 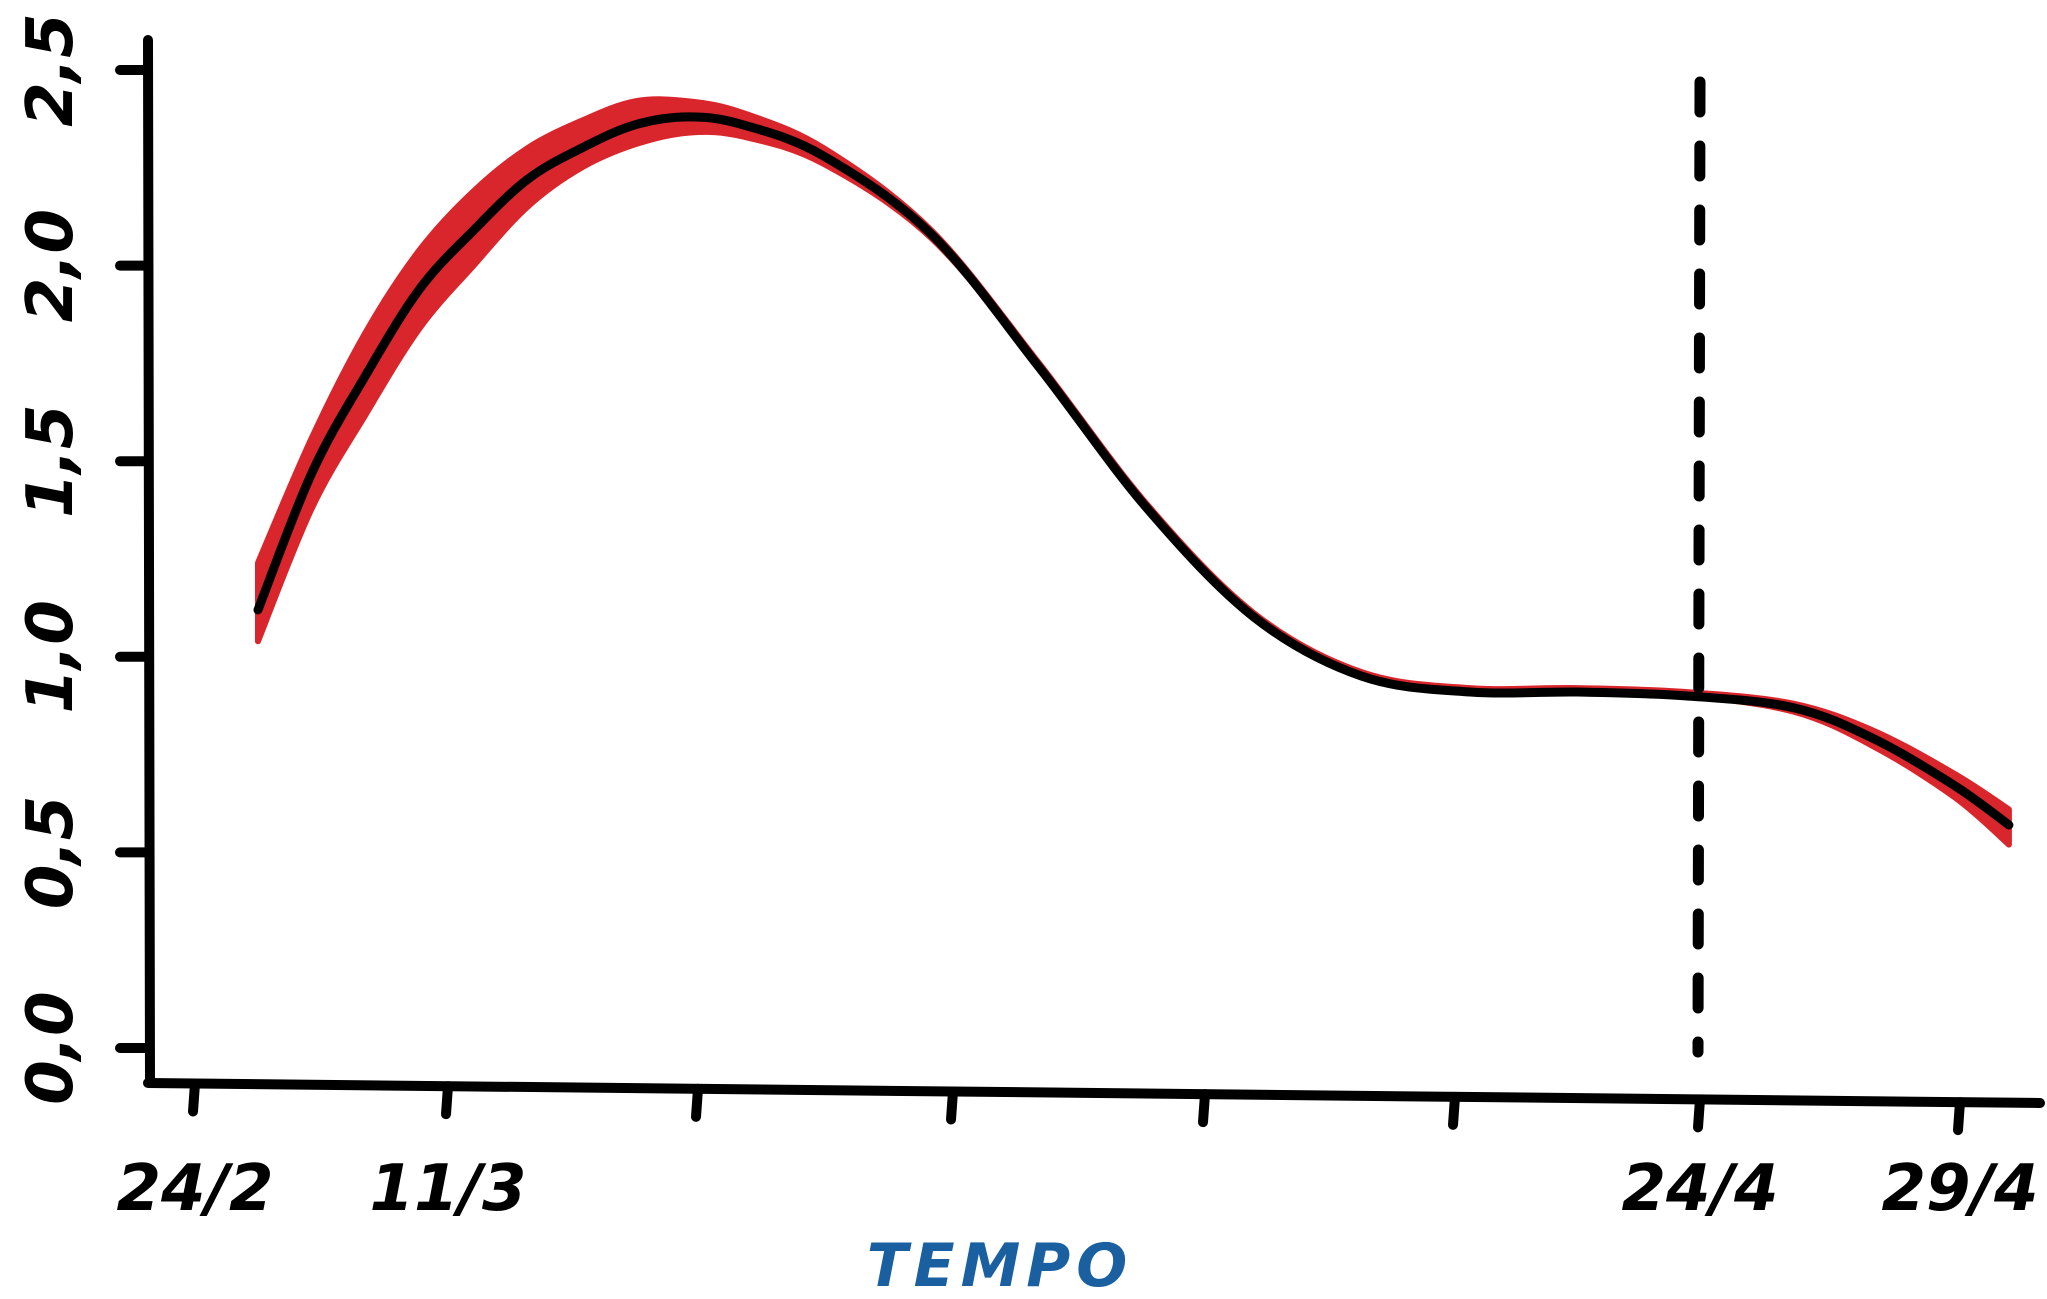 What do you see at coordinates (51, 461) in the screenshot?
I see `y-tick-label: 1,5` at bounding box center [51, 461].